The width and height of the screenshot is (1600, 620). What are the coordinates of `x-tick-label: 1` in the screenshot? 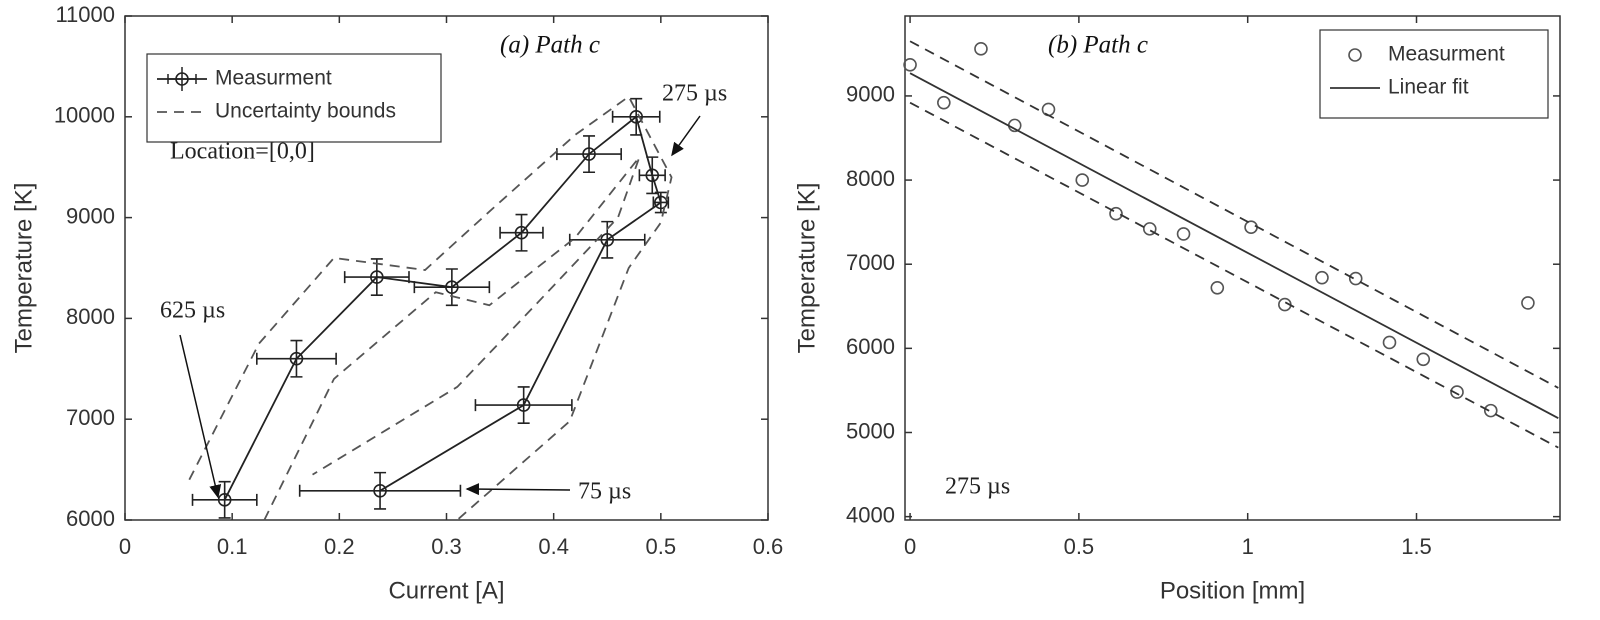 It's located at (1248, 546).